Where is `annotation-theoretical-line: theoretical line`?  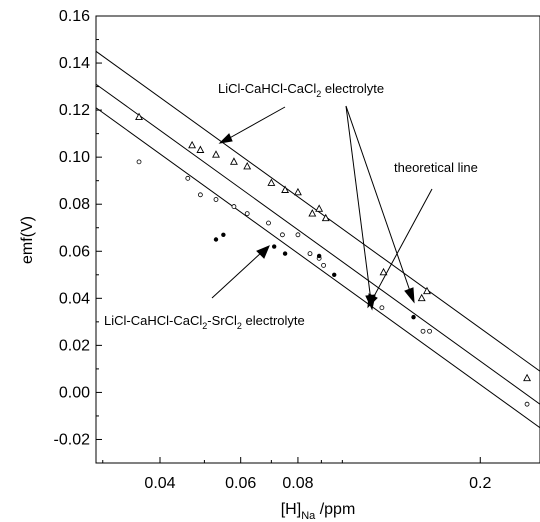
annotation-theoretical-line: theoretical line is located at coordinates (436, 167).